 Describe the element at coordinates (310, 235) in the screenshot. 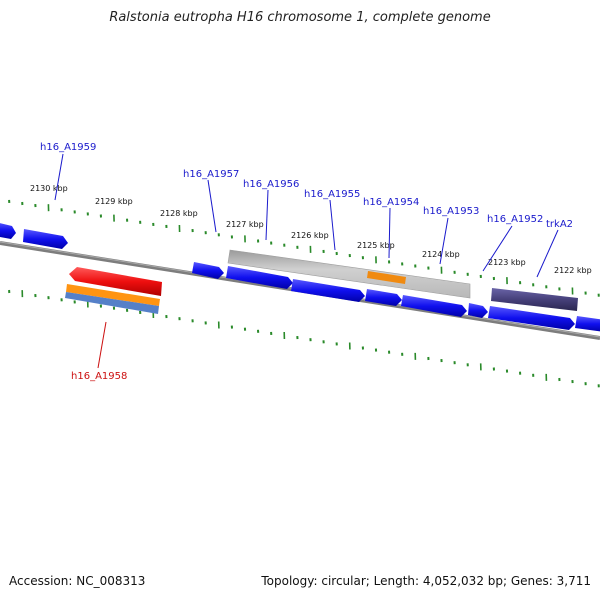

I see `kbp-label: 2126 kbp` at that location.